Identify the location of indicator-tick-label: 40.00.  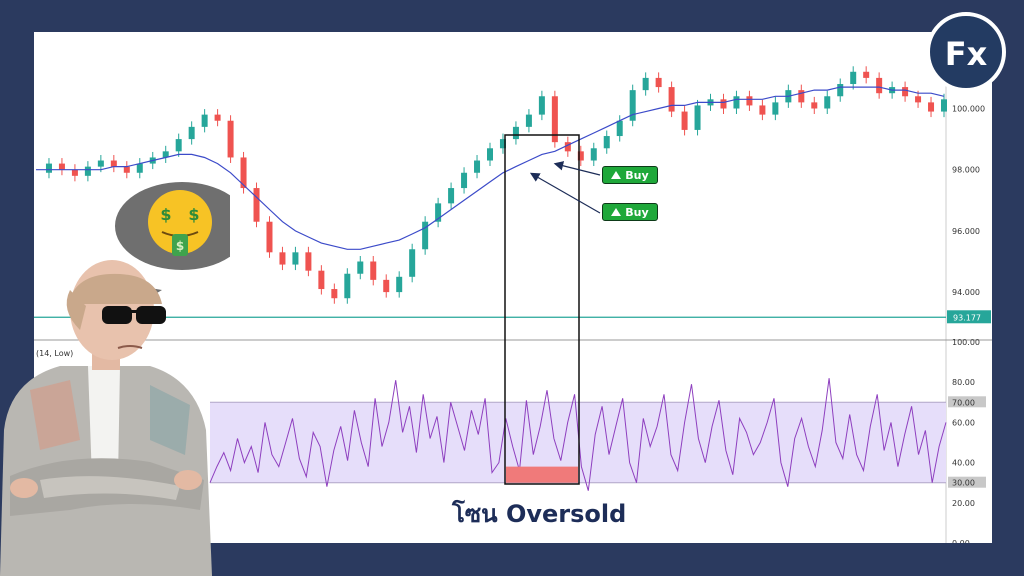
(963, 463).